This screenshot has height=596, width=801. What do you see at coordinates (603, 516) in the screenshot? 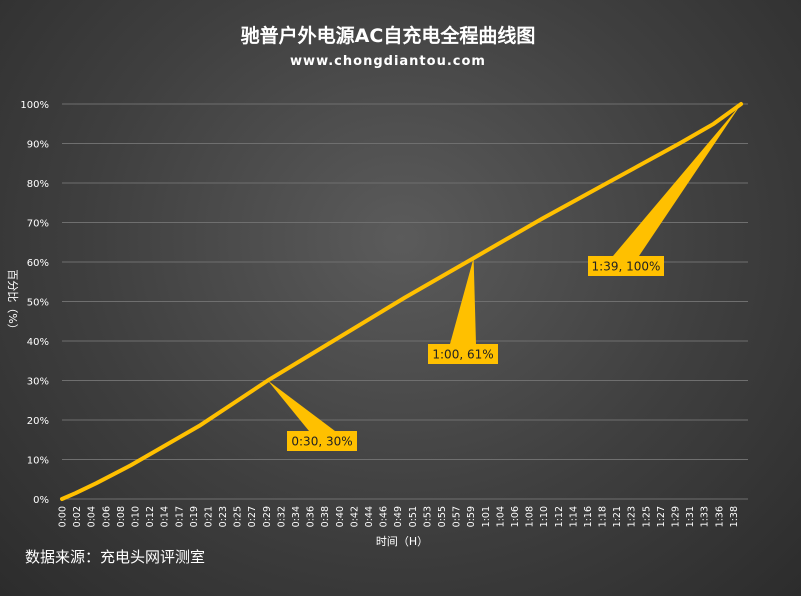
I see `x-tick-label: 1:18` at bounding box center [603, 516].